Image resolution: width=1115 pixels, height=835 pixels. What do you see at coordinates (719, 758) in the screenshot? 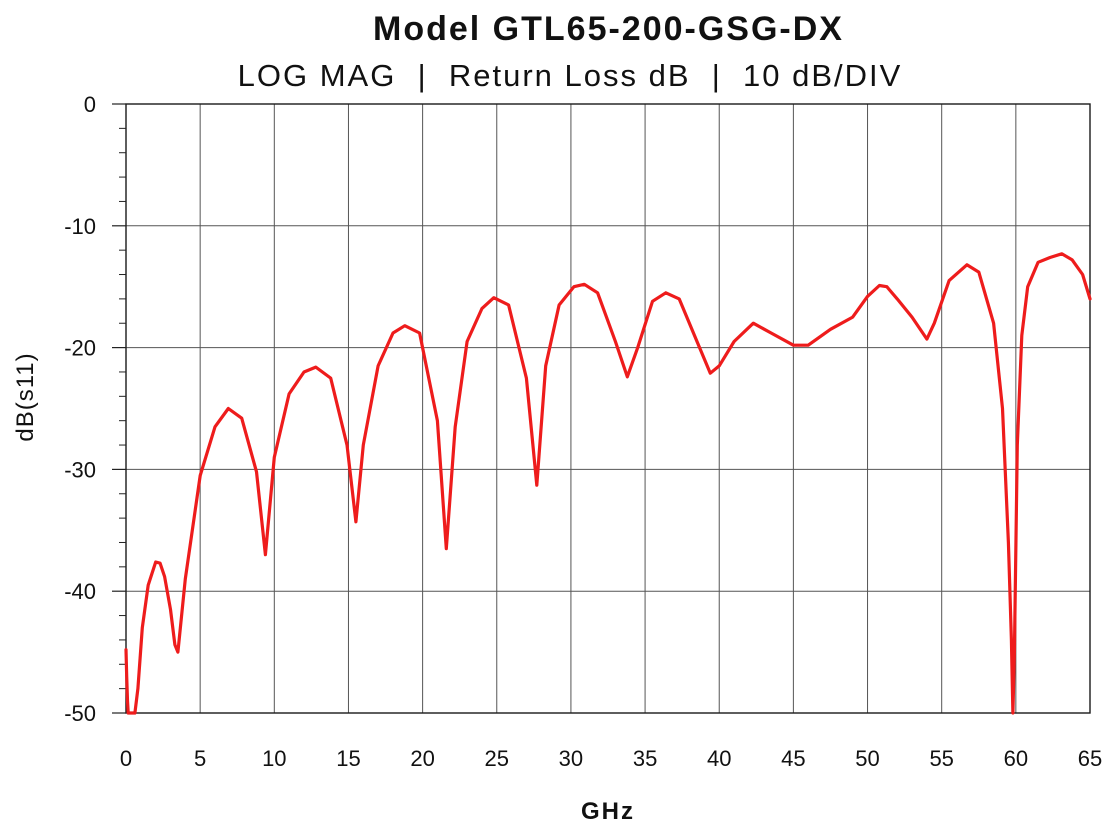
I see `x-tick-label: 40` at bounding box center [719, 758].